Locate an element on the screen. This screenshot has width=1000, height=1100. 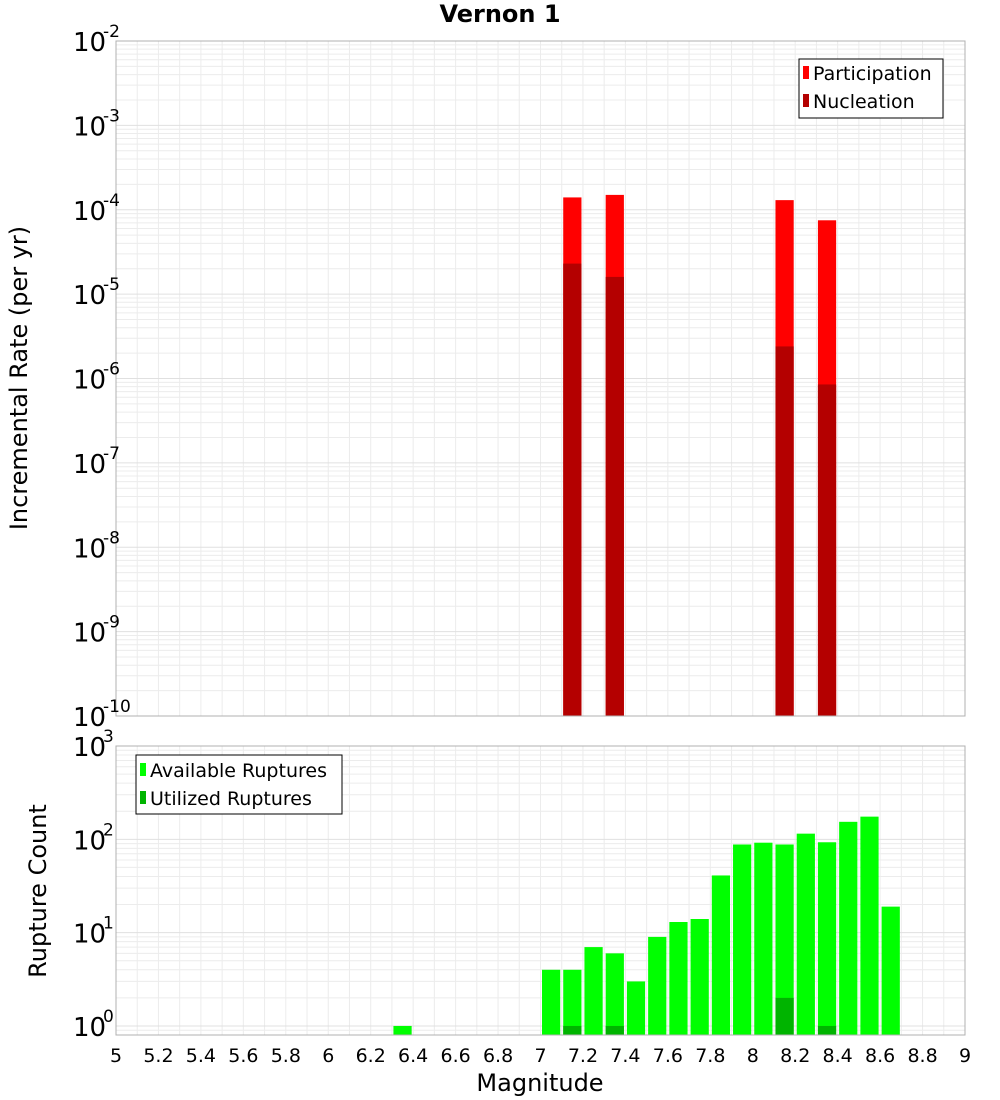
x-tick-label: 6.4 is located at coordinates (413, 1056).